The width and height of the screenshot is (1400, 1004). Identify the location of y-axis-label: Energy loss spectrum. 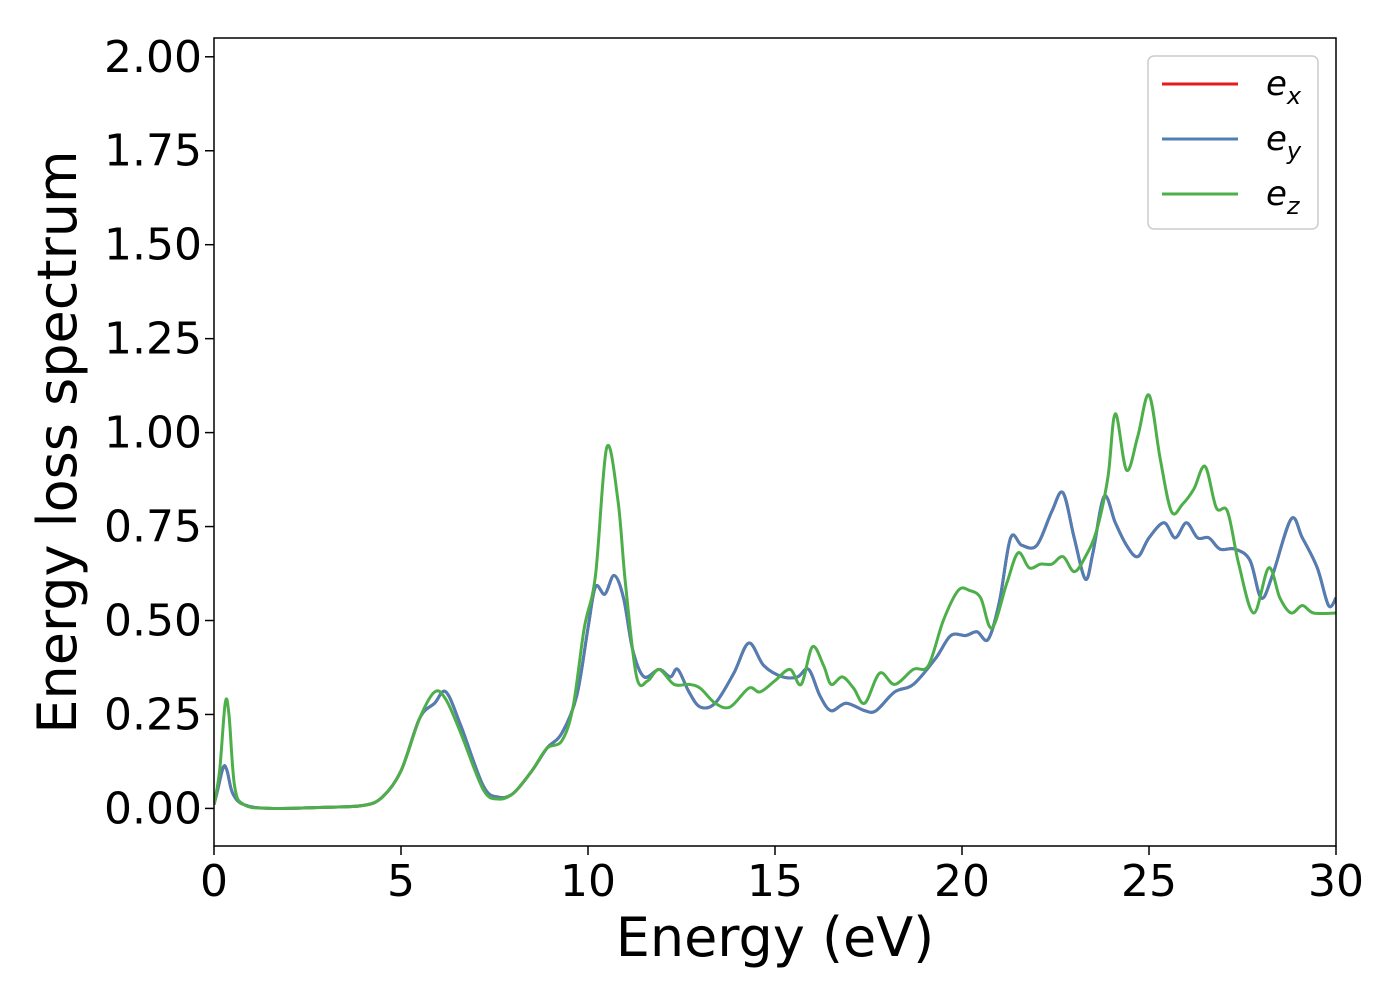
(57, 441).